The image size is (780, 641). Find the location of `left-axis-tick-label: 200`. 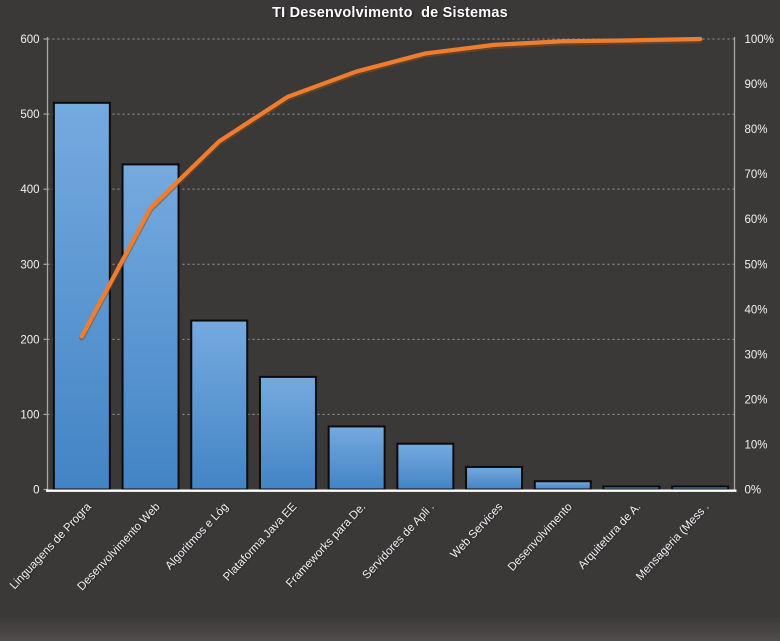

left-axis-tick-label: 200 is located at coordinates (29, 340).